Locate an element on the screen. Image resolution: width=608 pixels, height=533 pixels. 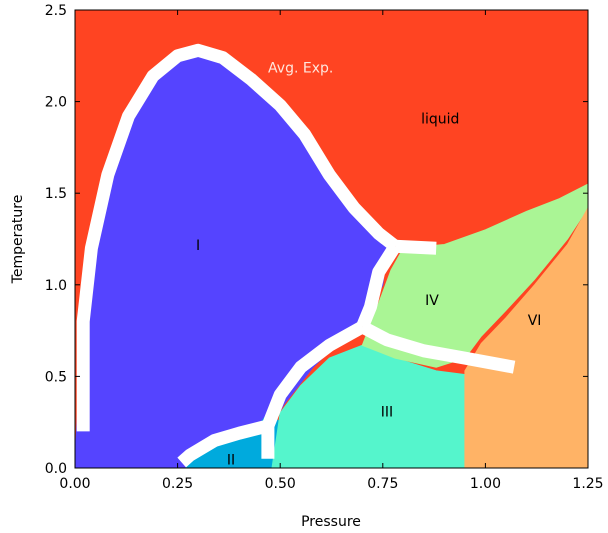
phase-label-iv: IV is located at coordinates (432, 301).